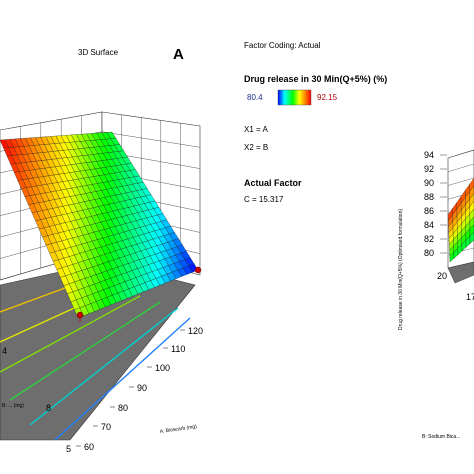 Image resolution: width=474 pixels, height=474 pixels. What do you see at coordinates (460, 220) in the screenshot?
I see `plot-b-surface` at bounding box center [460, 220].